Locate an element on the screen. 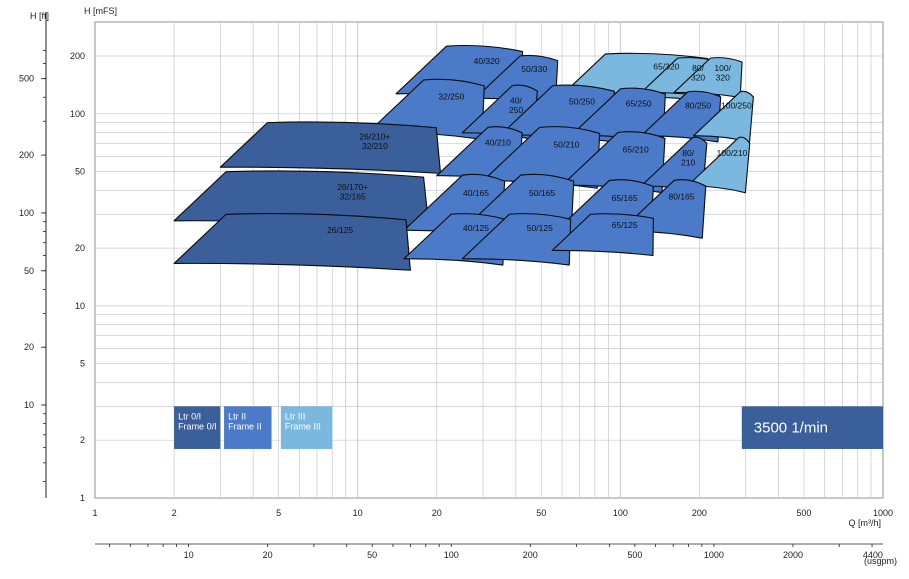 The width and height of the screenshot is (909, 579). pump-label: 50/210 is located at coordinates (566, 145).